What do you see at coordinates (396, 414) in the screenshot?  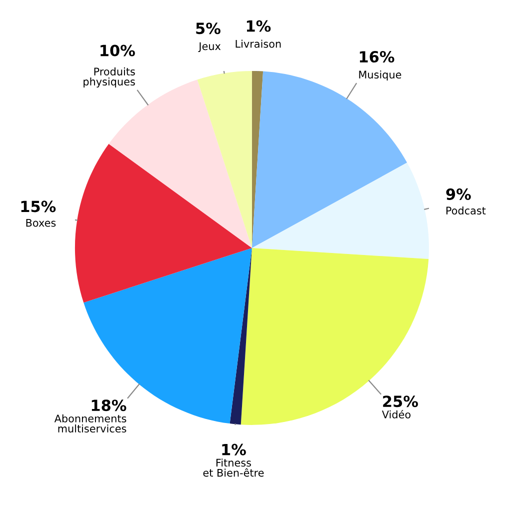 I see `slice-label: Vidéo` at bounding box center [396, 414].